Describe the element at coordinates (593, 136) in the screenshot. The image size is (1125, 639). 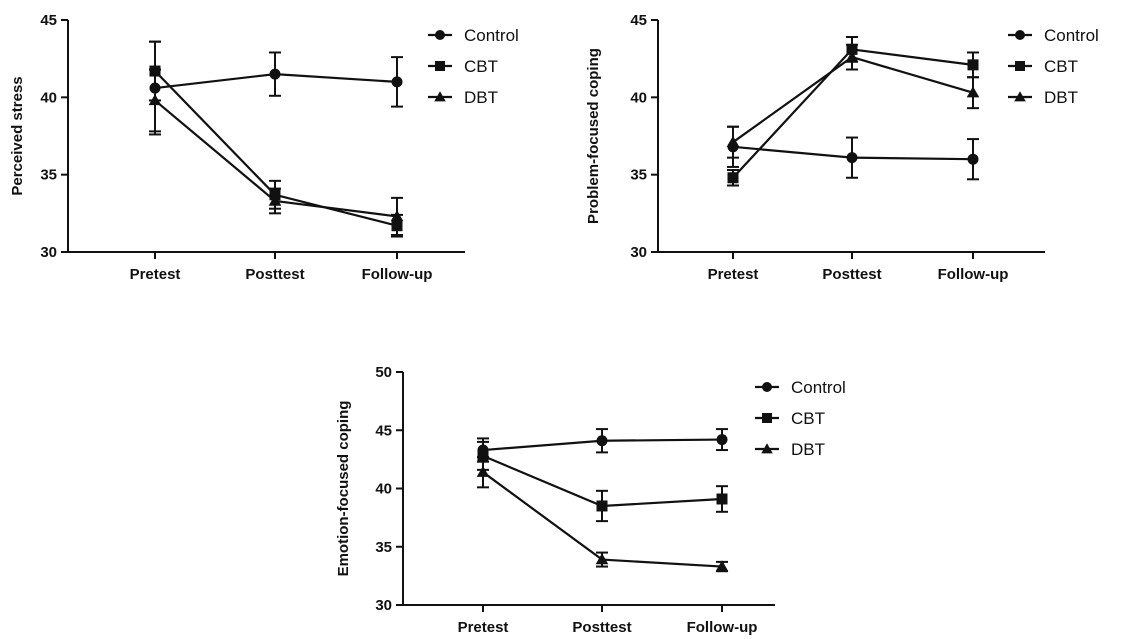
I see `y-axis-label: Problem-focused coping` at that location.